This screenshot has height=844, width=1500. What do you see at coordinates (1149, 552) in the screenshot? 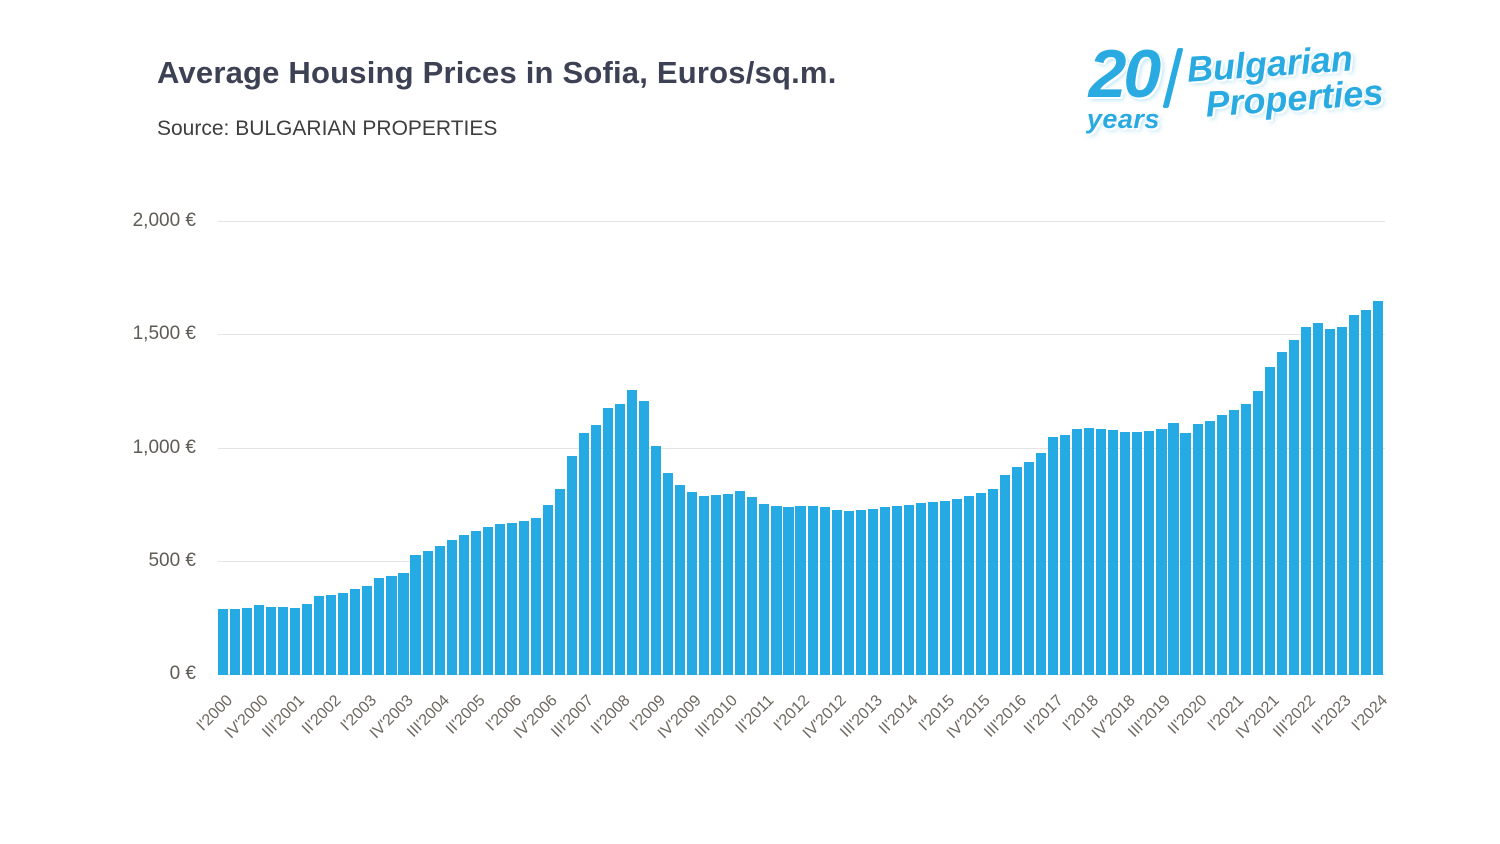
I see `bar-II'2019` at bounding box center [1149, 552].